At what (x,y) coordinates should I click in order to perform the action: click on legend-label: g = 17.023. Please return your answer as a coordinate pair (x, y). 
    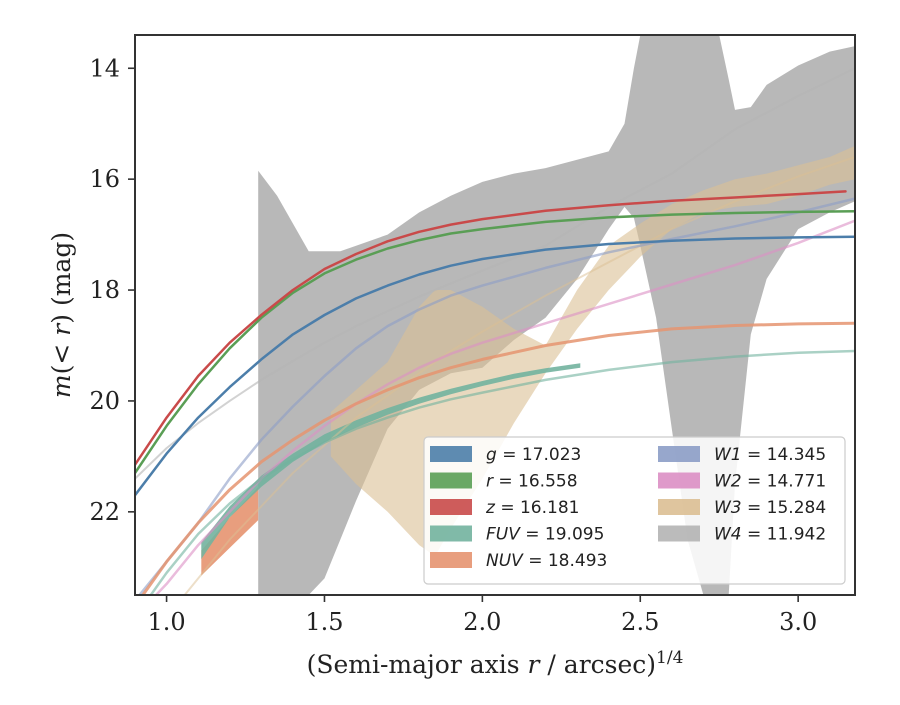
    Looking at the image, I should click on (533, 455).